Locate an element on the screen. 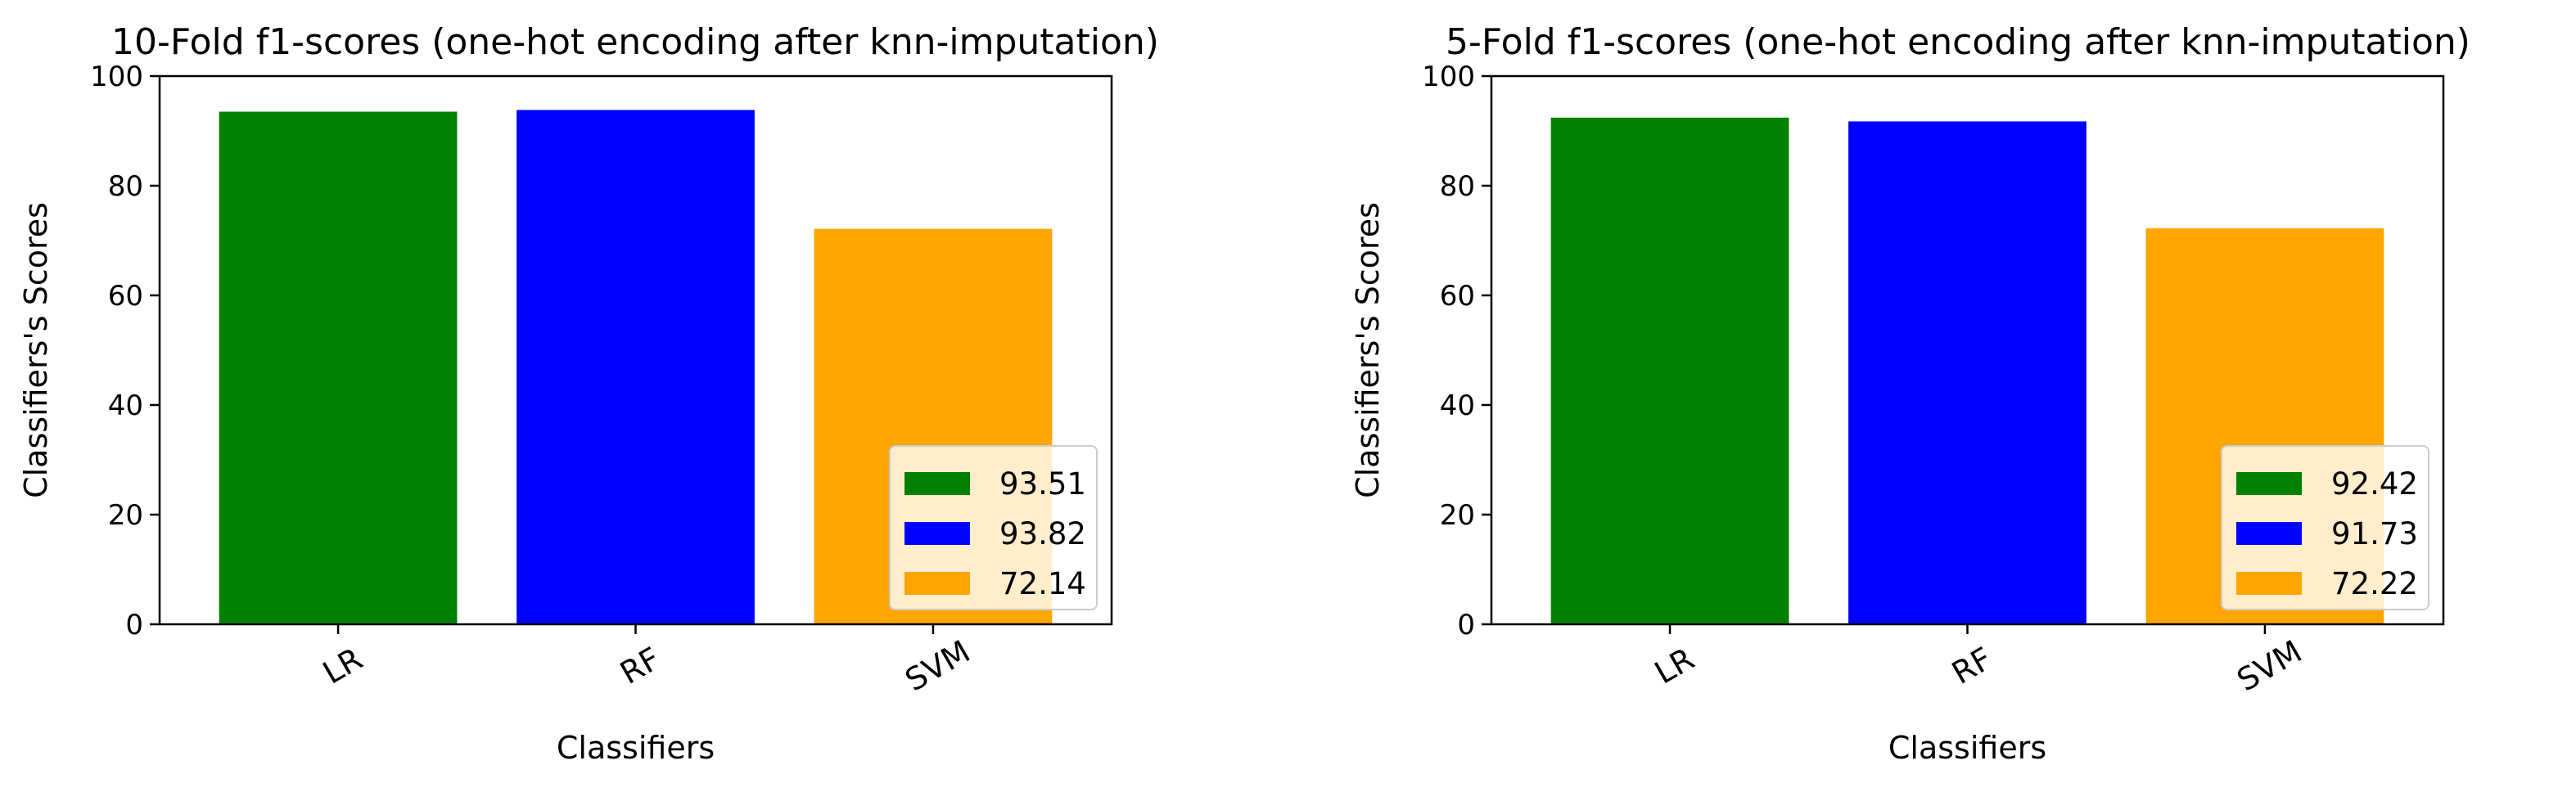  legend: 93.51 93.82 72.14 is located at coordinates (993, 528).